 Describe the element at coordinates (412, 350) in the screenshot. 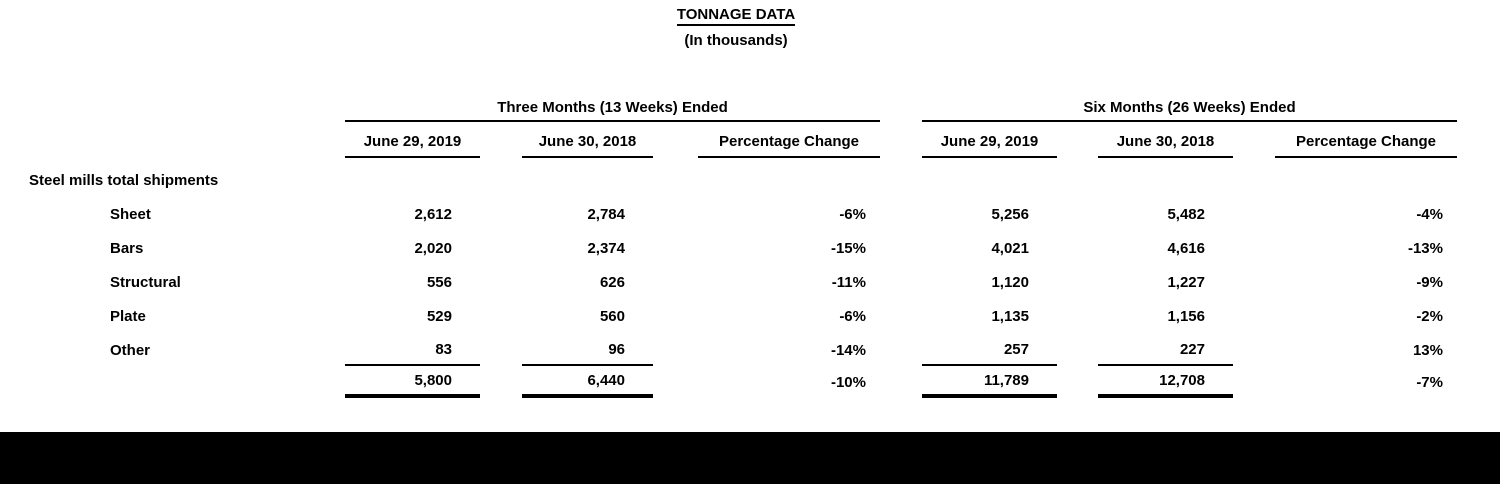

I see `value-three-2019: 83` at that location.